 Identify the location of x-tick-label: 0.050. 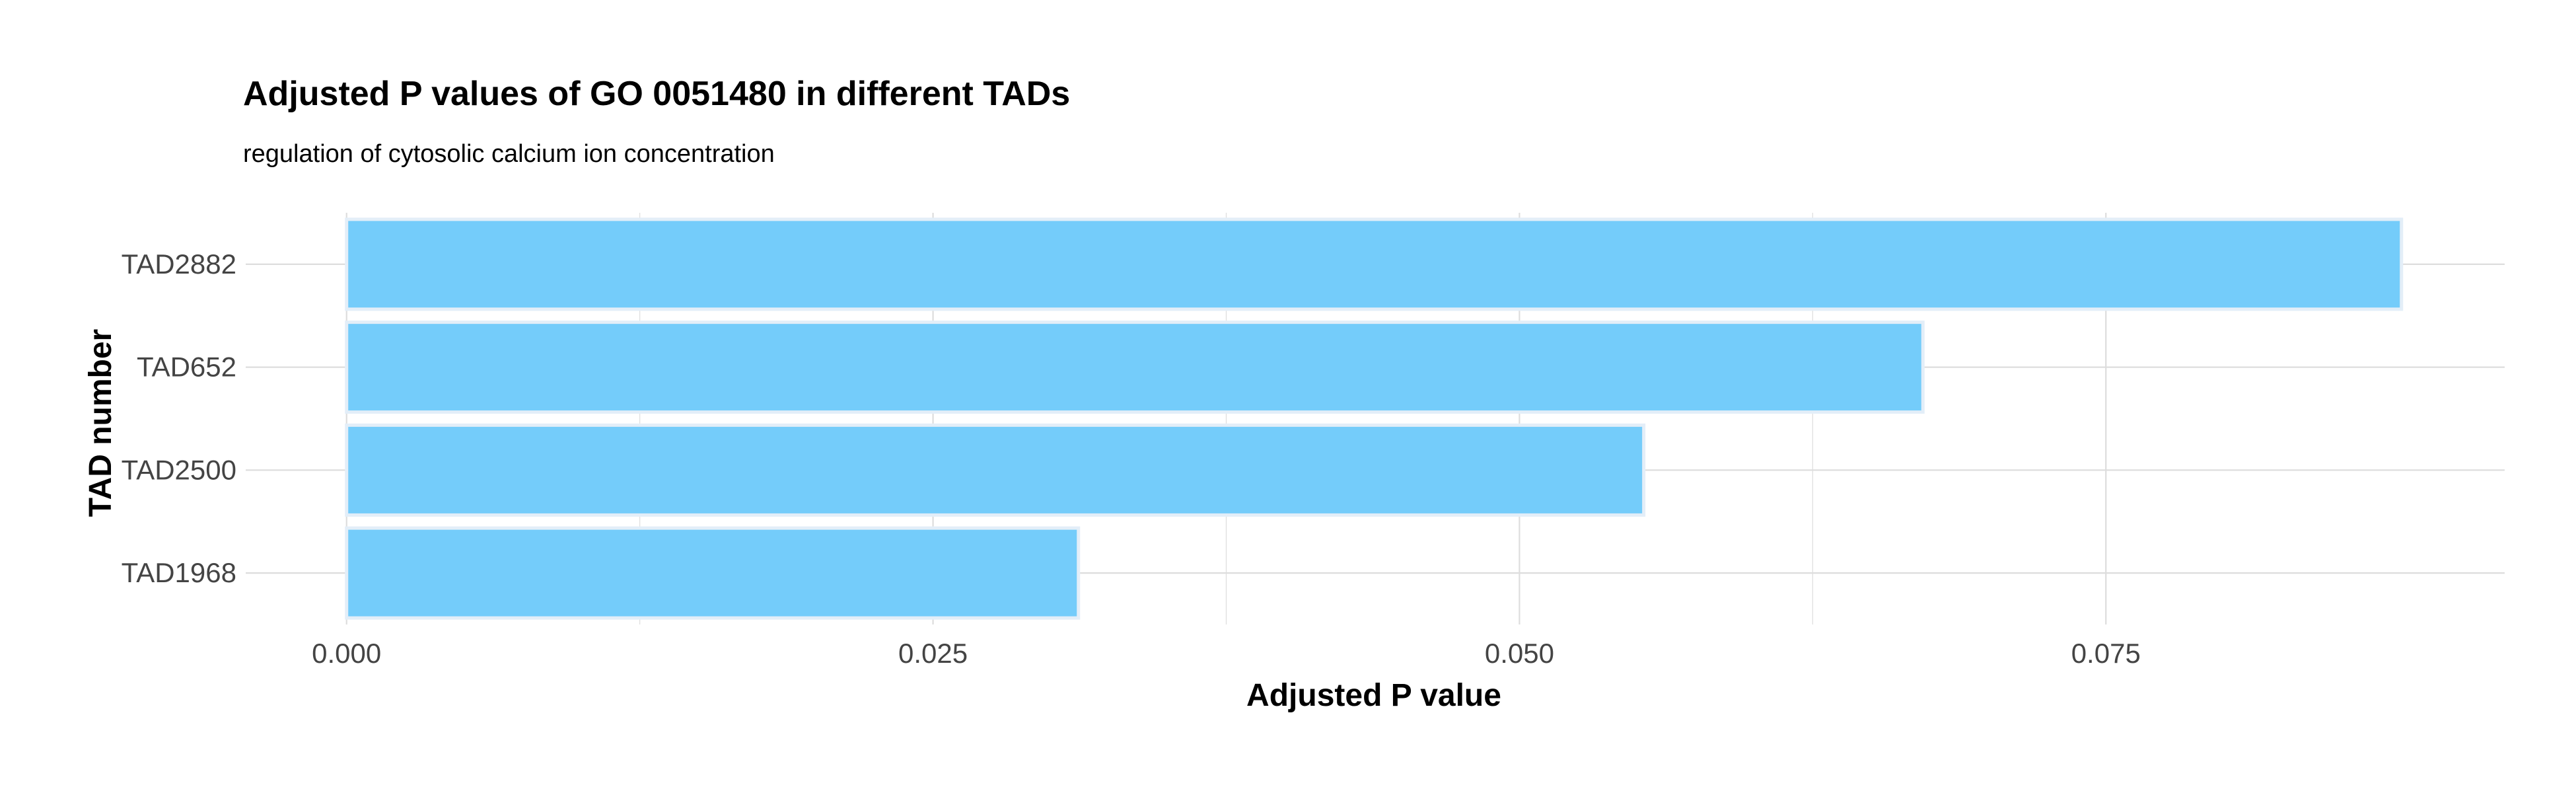
(1519, 654).